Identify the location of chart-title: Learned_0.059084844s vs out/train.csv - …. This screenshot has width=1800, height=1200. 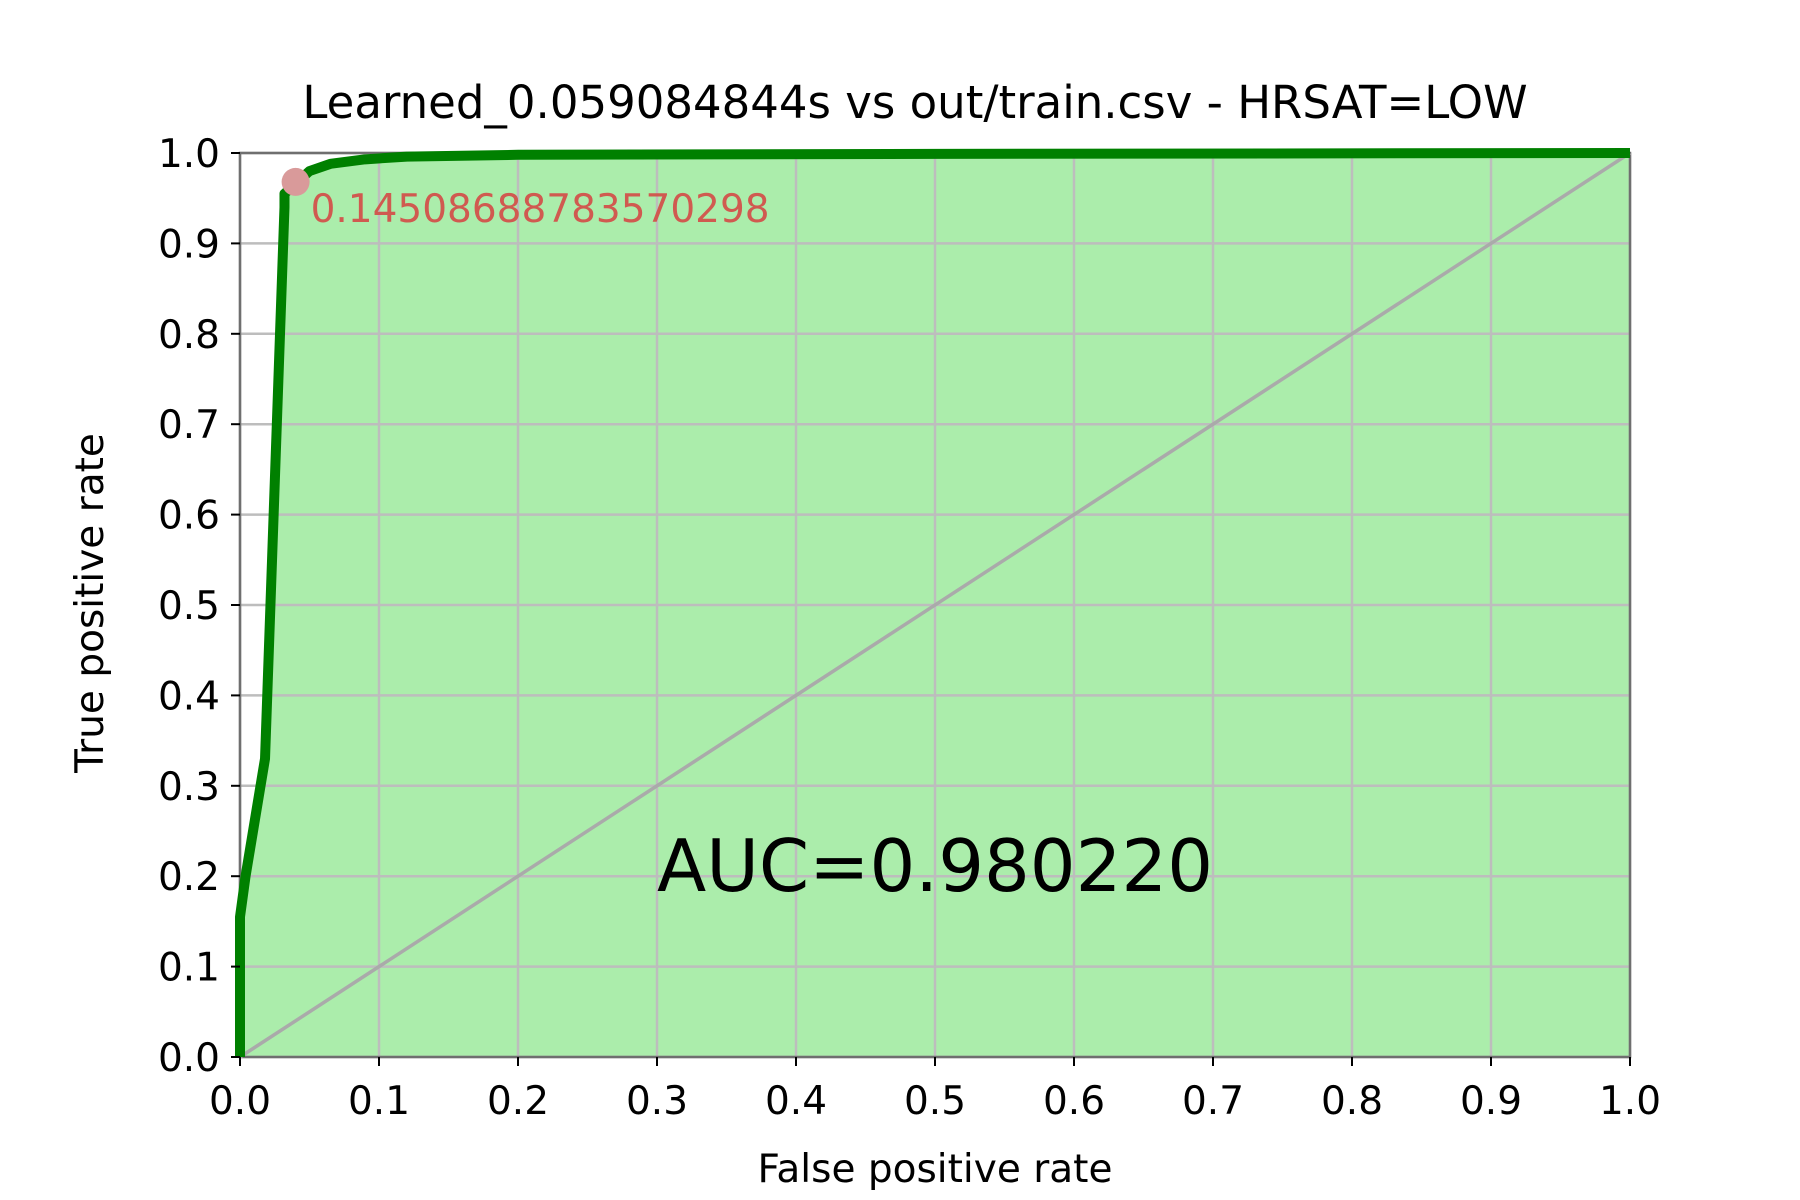
(914, 102).